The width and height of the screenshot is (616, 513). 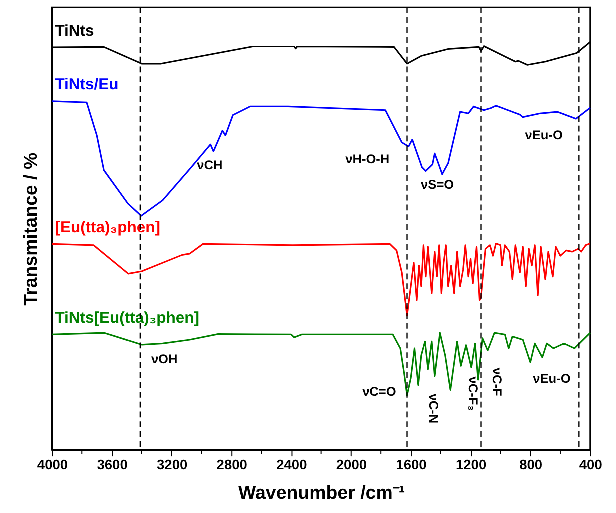 I want to click on annotation: νC-F₃, so click(x=474, y=394).